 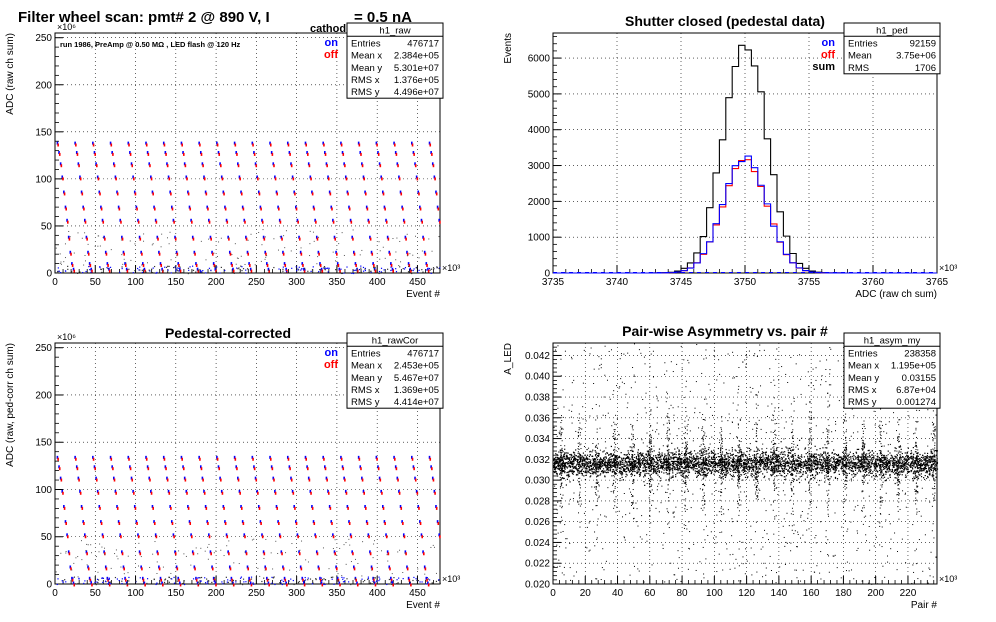 I want to click on y-tick-label: 0.026, so click(x=537, y=522).